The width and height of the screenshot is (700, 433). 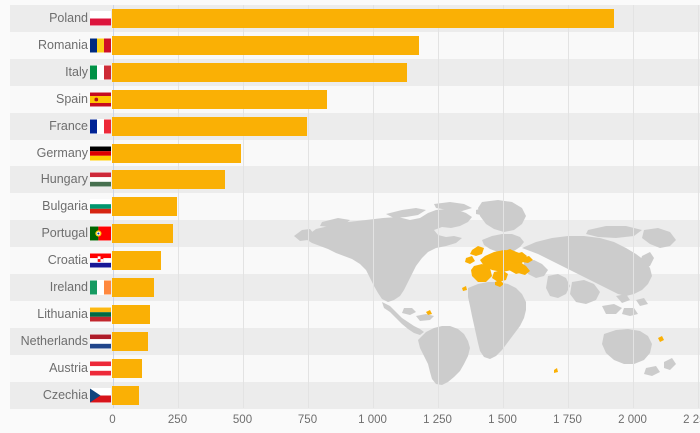 I want to click on x-axis-tick-label: 2 000, so click(x=632, y=420).